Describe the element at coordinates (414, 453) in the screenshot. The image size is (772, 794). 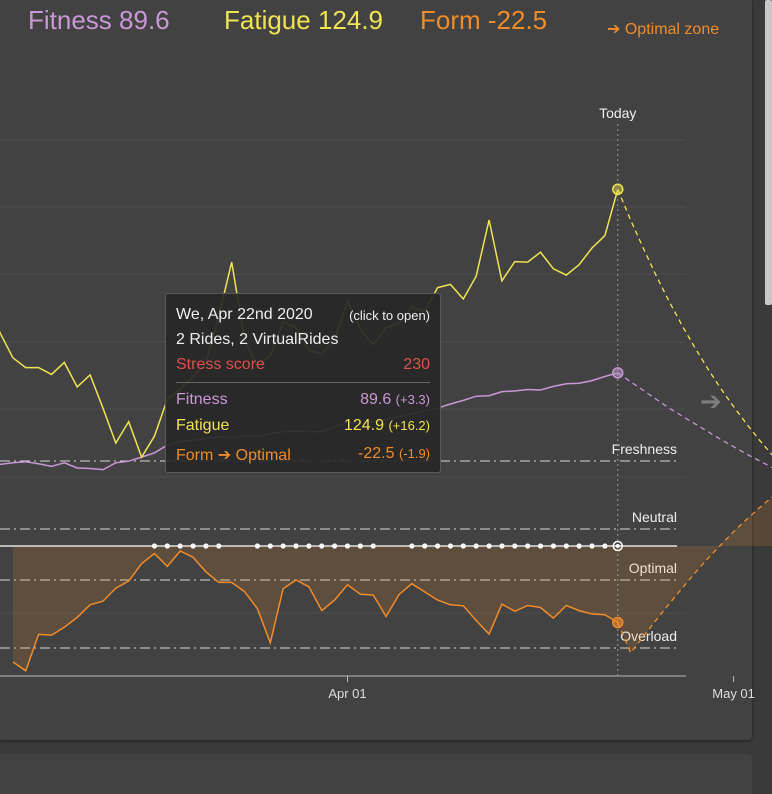
I see `tooltip-form-delta: (-1.9)` at that location.